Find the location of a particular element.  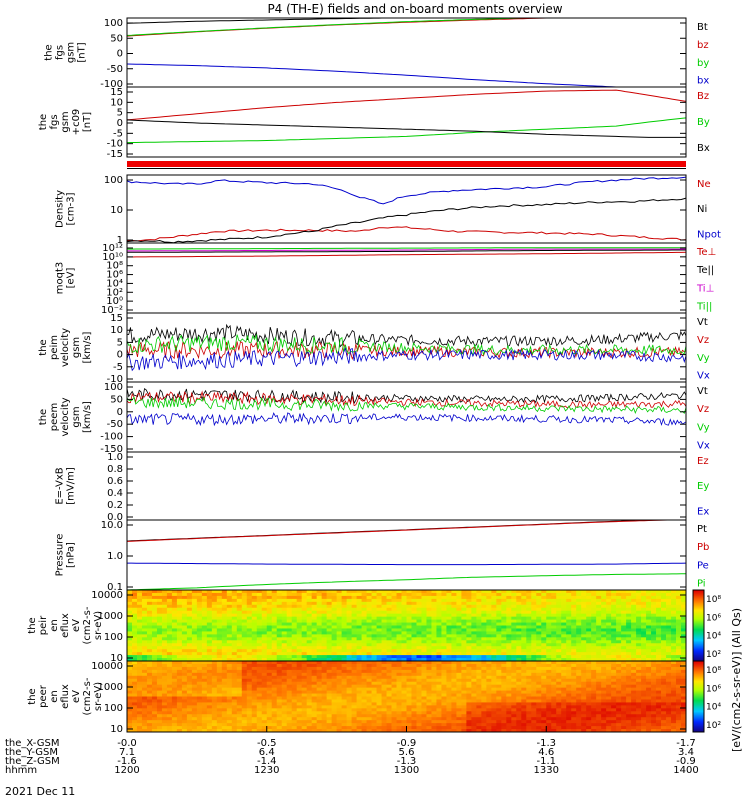

ylabel-line: gsm is located at coordinates (76, 347).